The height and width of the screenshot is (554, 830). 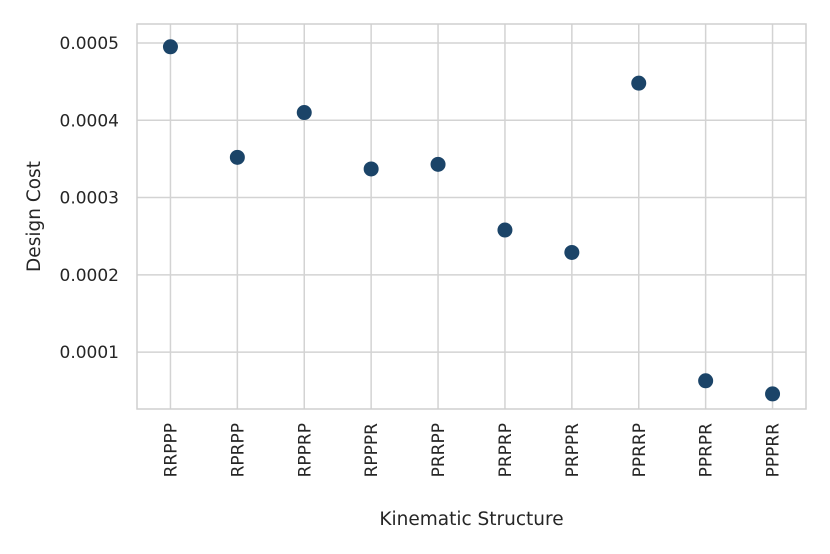 What do you see at coordinates (171, 450) in the screenshot?
I see `x-tick-label: RRPPP` at bounding box center [171, 450].